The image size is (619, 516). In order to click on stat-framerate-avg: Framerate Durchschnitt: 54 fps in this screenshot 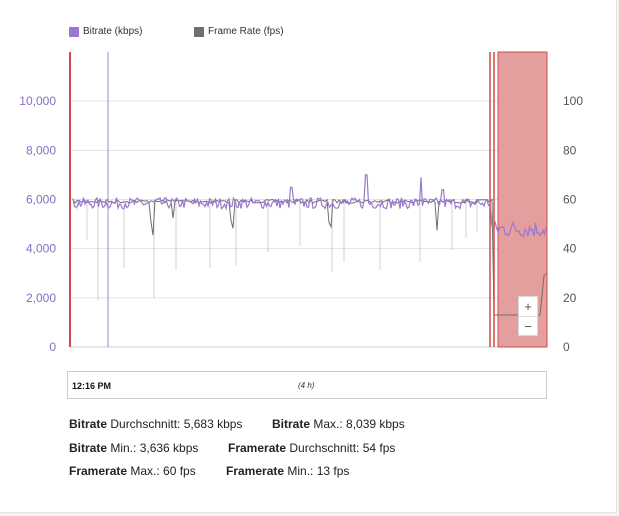, I will do `click(311, 448)`.